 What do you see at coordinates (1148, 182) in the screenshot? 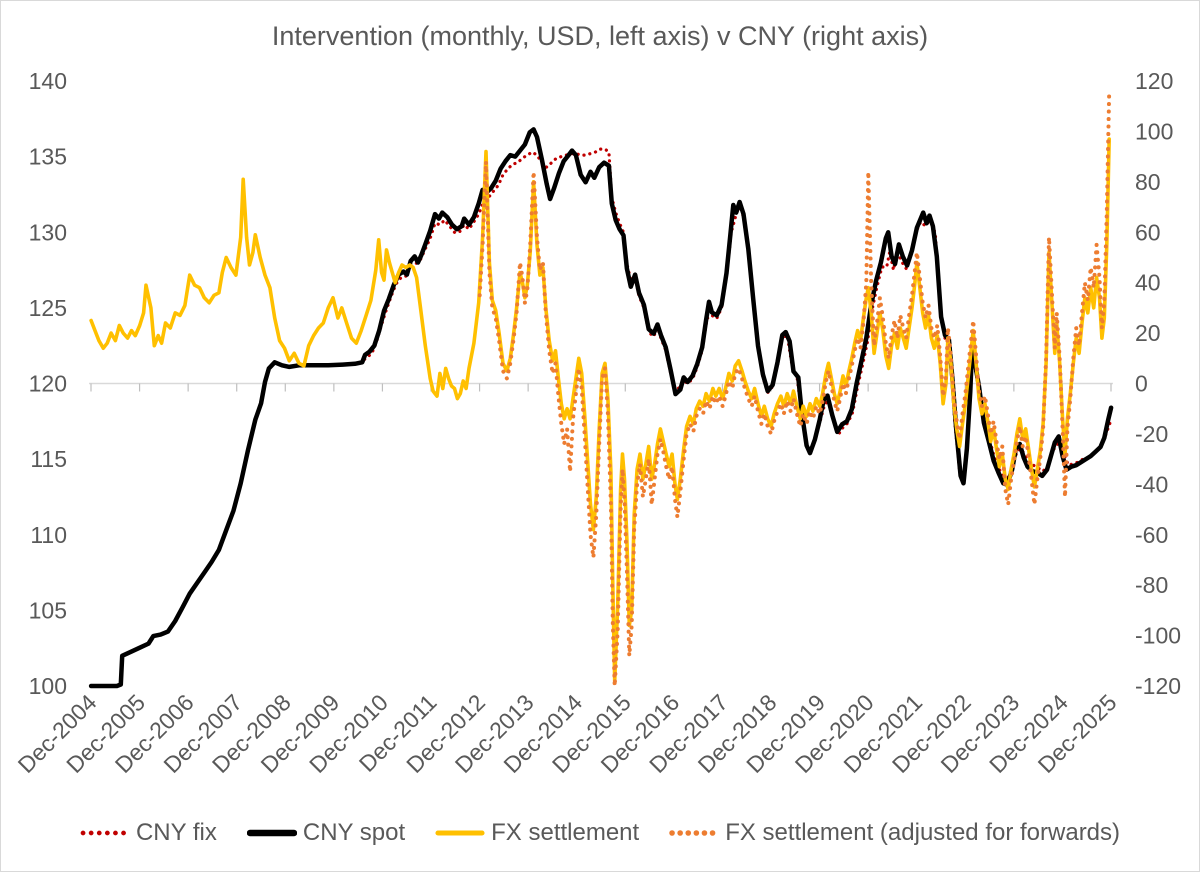
I see `y-axis-right-label: 80` at bounding box center [1148, 182].